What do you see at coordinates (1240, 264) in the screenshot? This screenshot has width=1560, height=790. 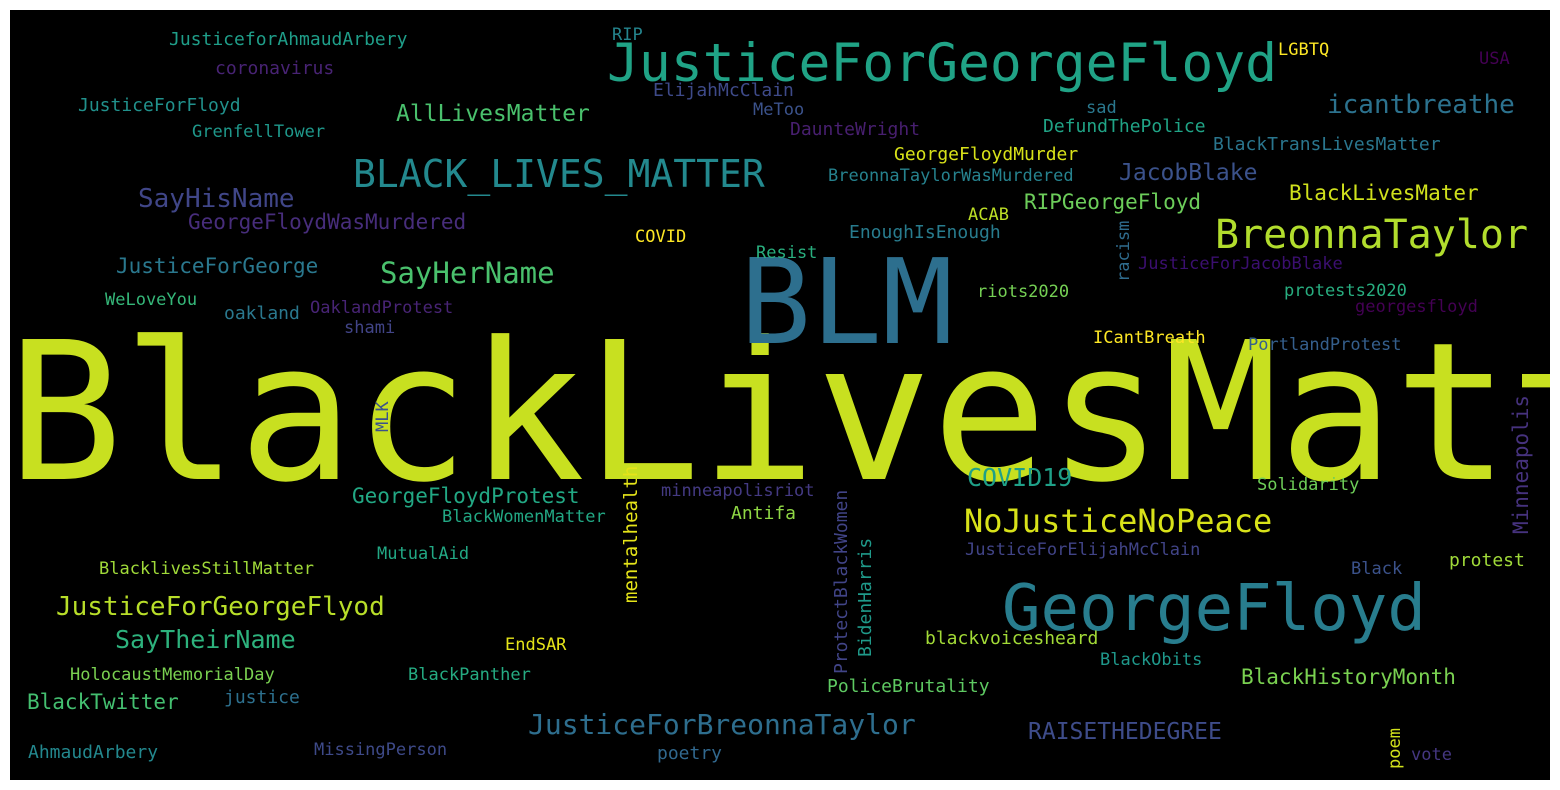 I see `word-justiceforjacobblake: JusticeForJacobBlake` at bounding box center [1240, 264].